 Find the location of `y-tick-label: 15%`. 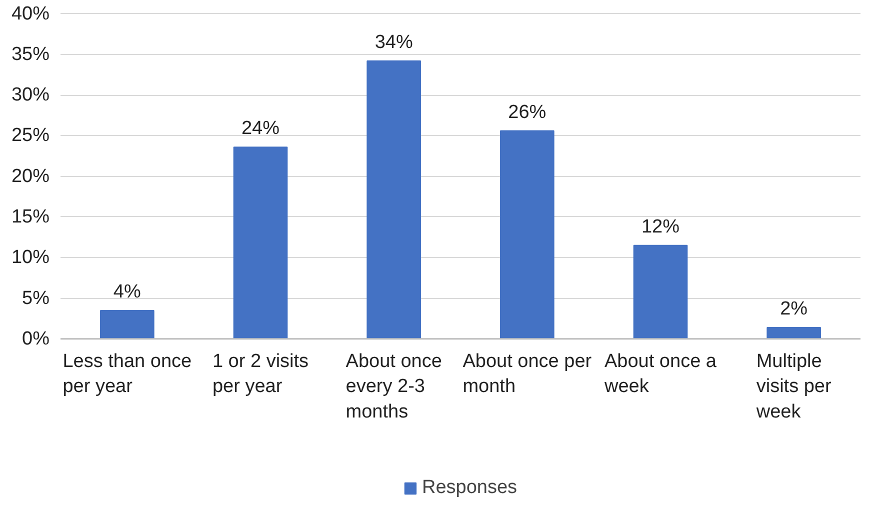

y-tick-label: 15% is located at coordinates (30, 217).